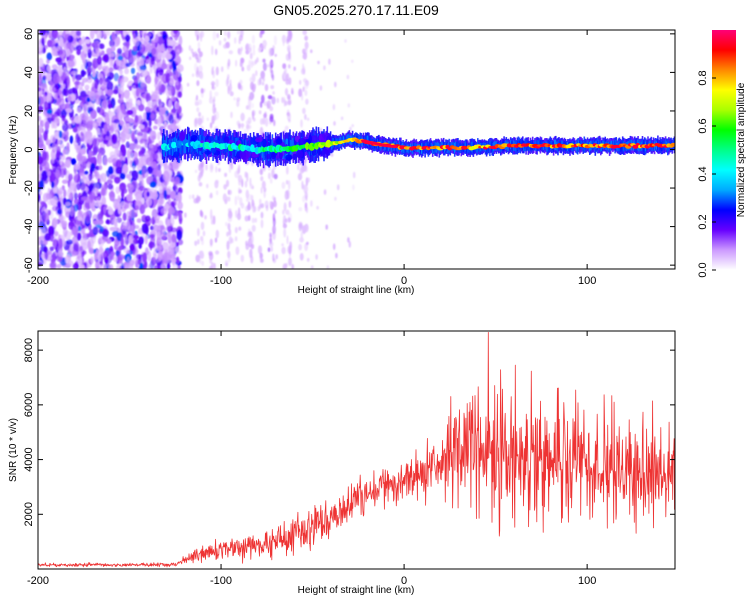 The height and width of the screenshot is (600, 750). I want to click on signal-halo-blob, so click(182, 136).